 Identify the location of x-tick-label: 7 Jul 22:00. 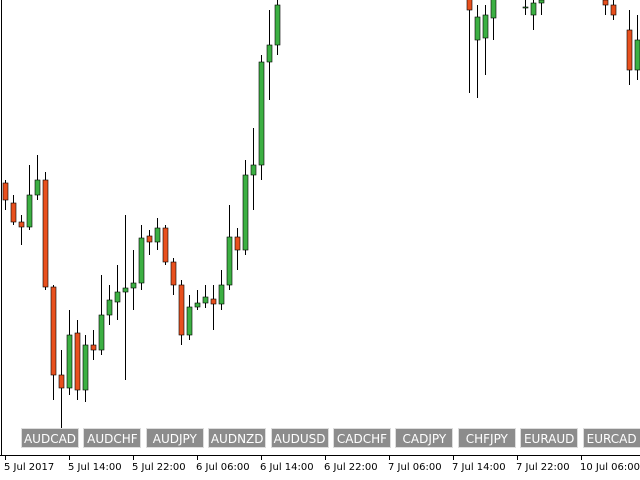
(543, 467).